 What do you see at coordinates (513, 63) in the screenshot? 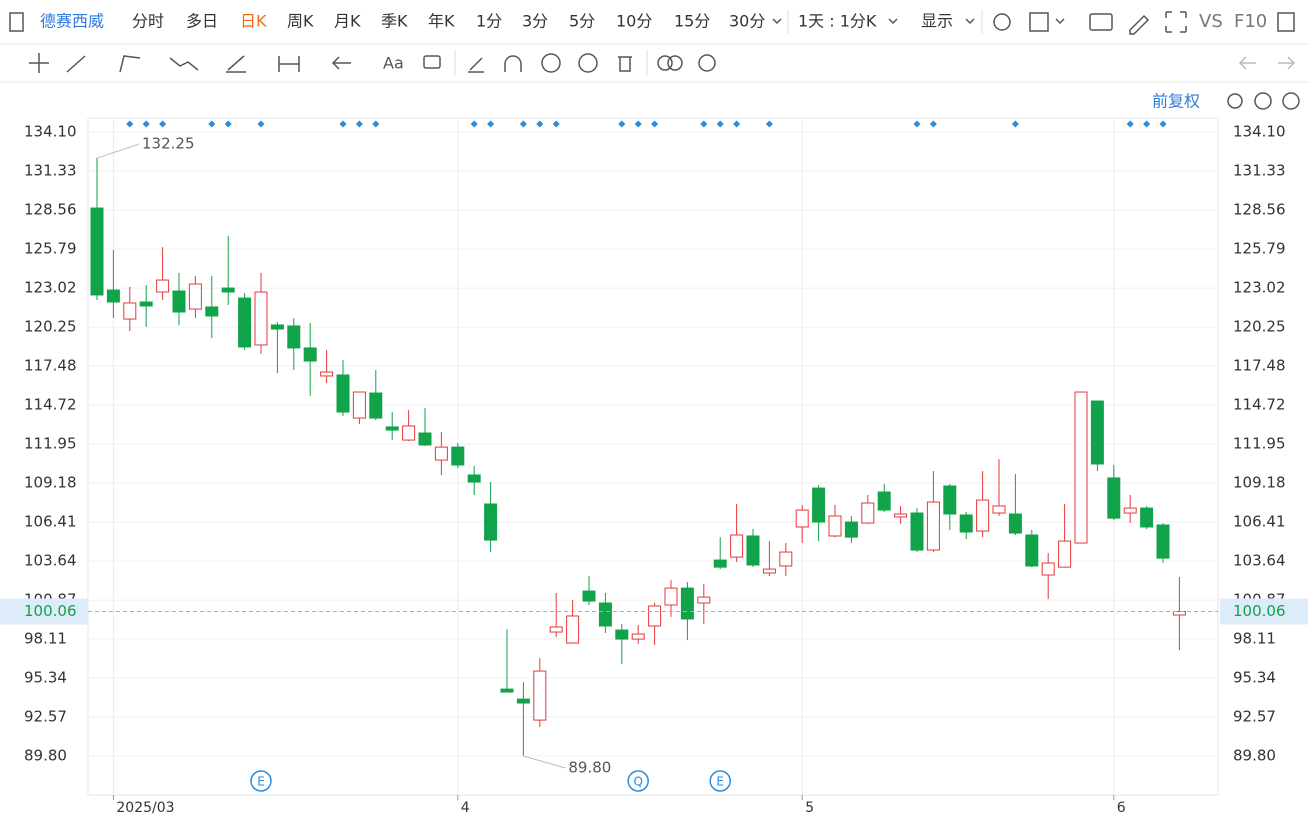
I see `magnet-tool` at bounding box center [513, 63].